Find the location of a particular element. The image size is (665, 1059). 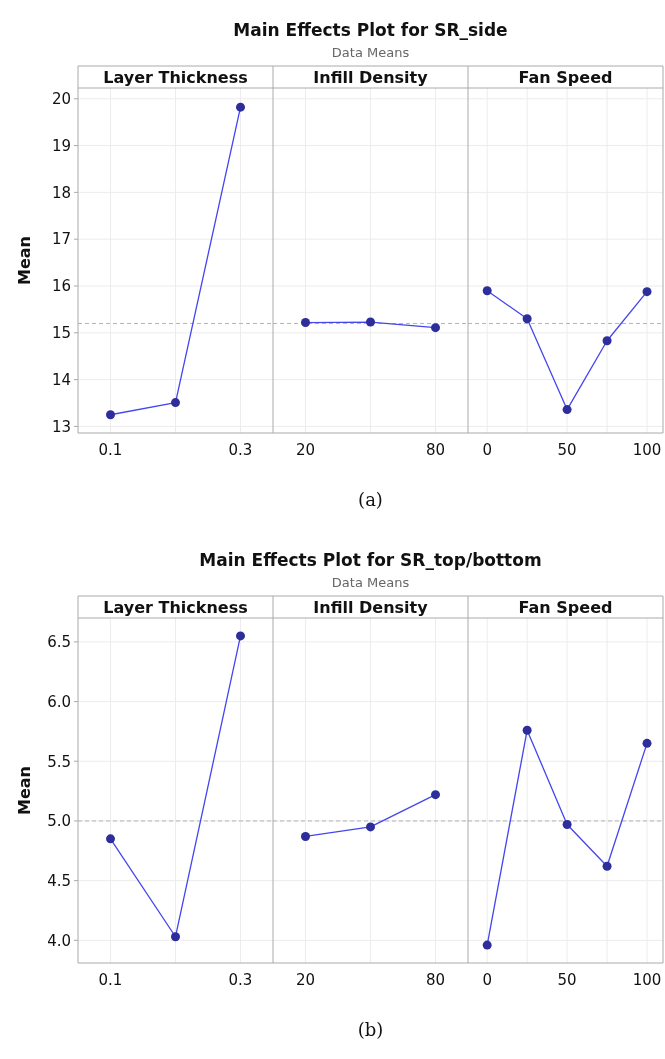

y-tick-label: 19 is located at coordinates (61, 145).